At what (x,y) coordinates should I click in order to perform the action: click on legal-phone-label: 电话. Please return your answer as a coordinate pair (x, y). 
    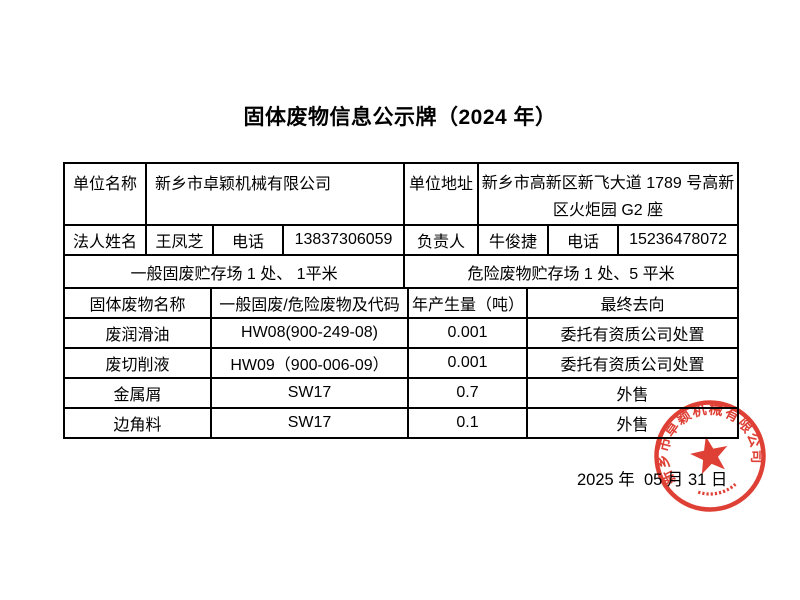
    Looking at the image, I should click on (248, 240).